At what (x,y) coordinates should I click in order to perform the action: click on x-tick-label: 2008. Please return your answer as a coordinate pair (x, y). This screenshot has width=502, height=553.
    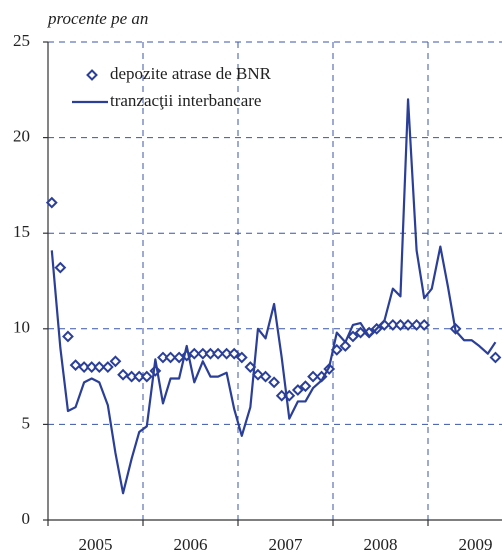
    Looking at the image, I should click on (381, 544).